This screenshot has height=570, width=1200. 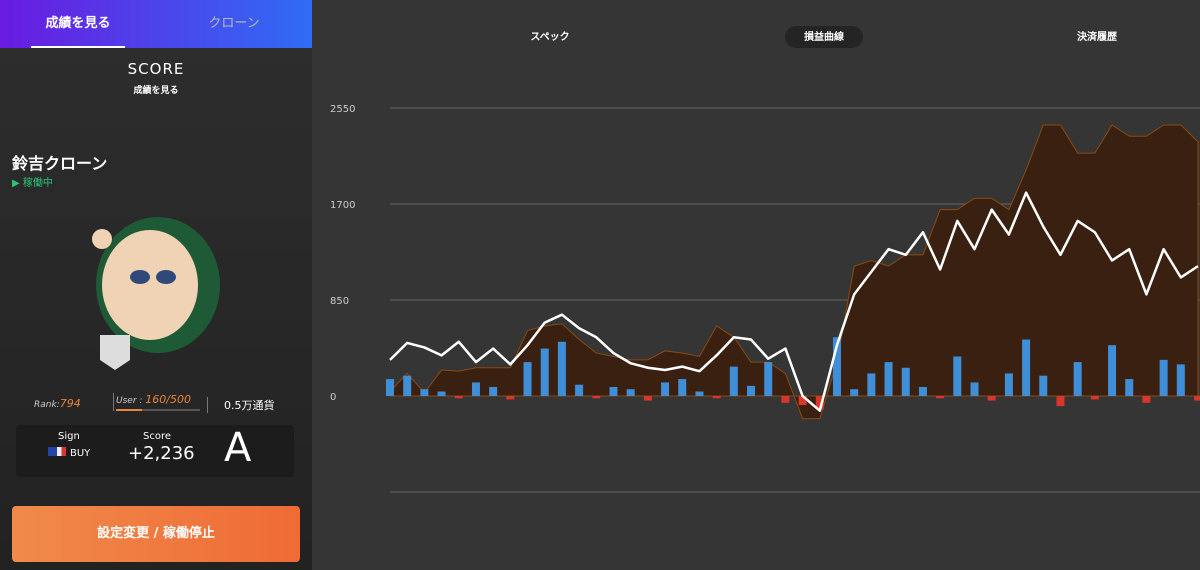 I want to click on rank: Rank:794, so click(x=57, y=403).